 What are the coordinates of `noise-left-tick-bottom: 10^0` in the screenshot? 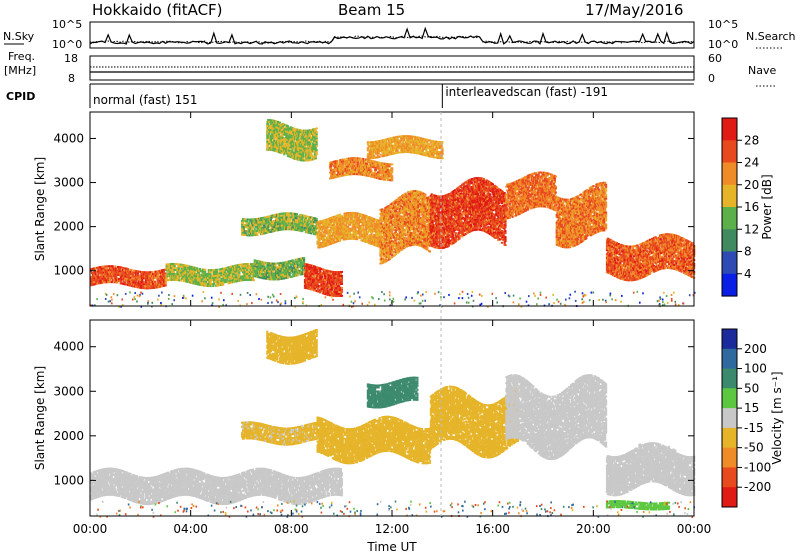 It's located at (67, 44).